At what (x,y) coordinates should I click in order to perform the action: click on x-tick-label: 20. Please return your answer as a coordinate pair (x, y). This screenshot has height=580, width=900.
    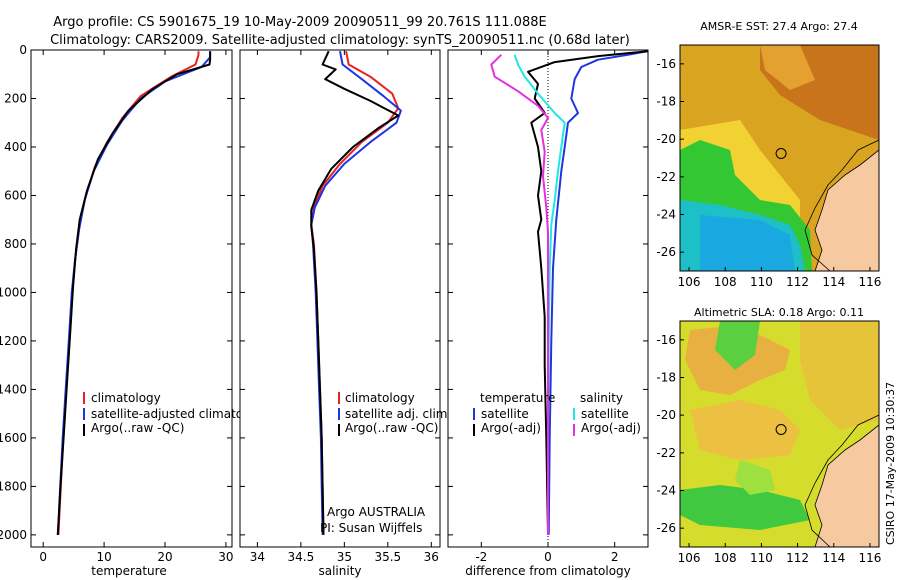
    Looking at the image, I should click on (164, 557).